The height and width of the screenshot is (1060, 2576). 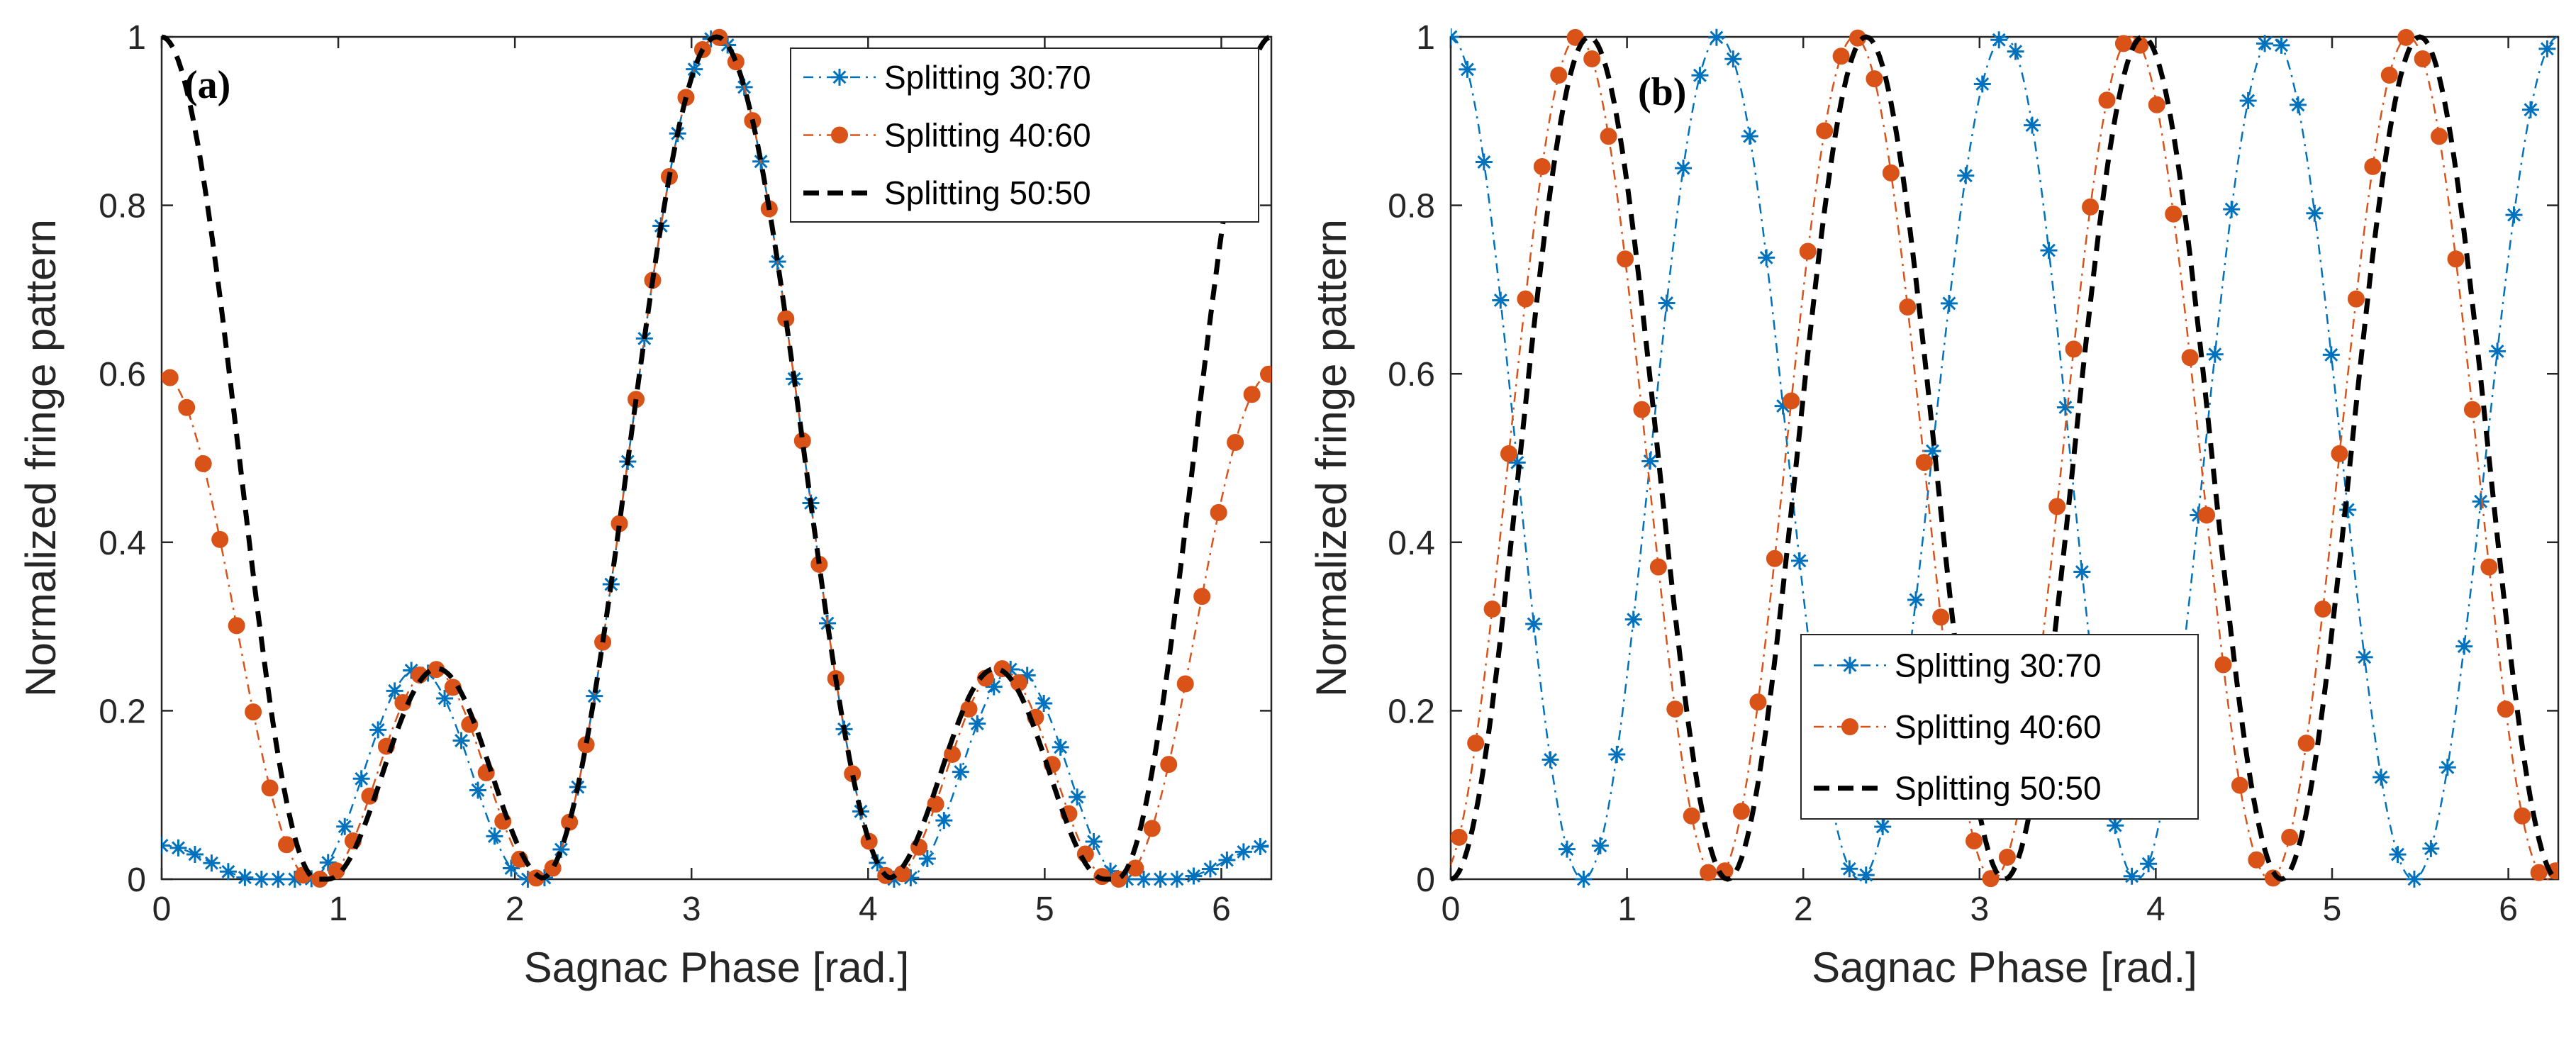 What do you see at coordinates (1662, 92) in the screenshot?
I see `panel-label: (b)` at bounding box center [1662, 92].